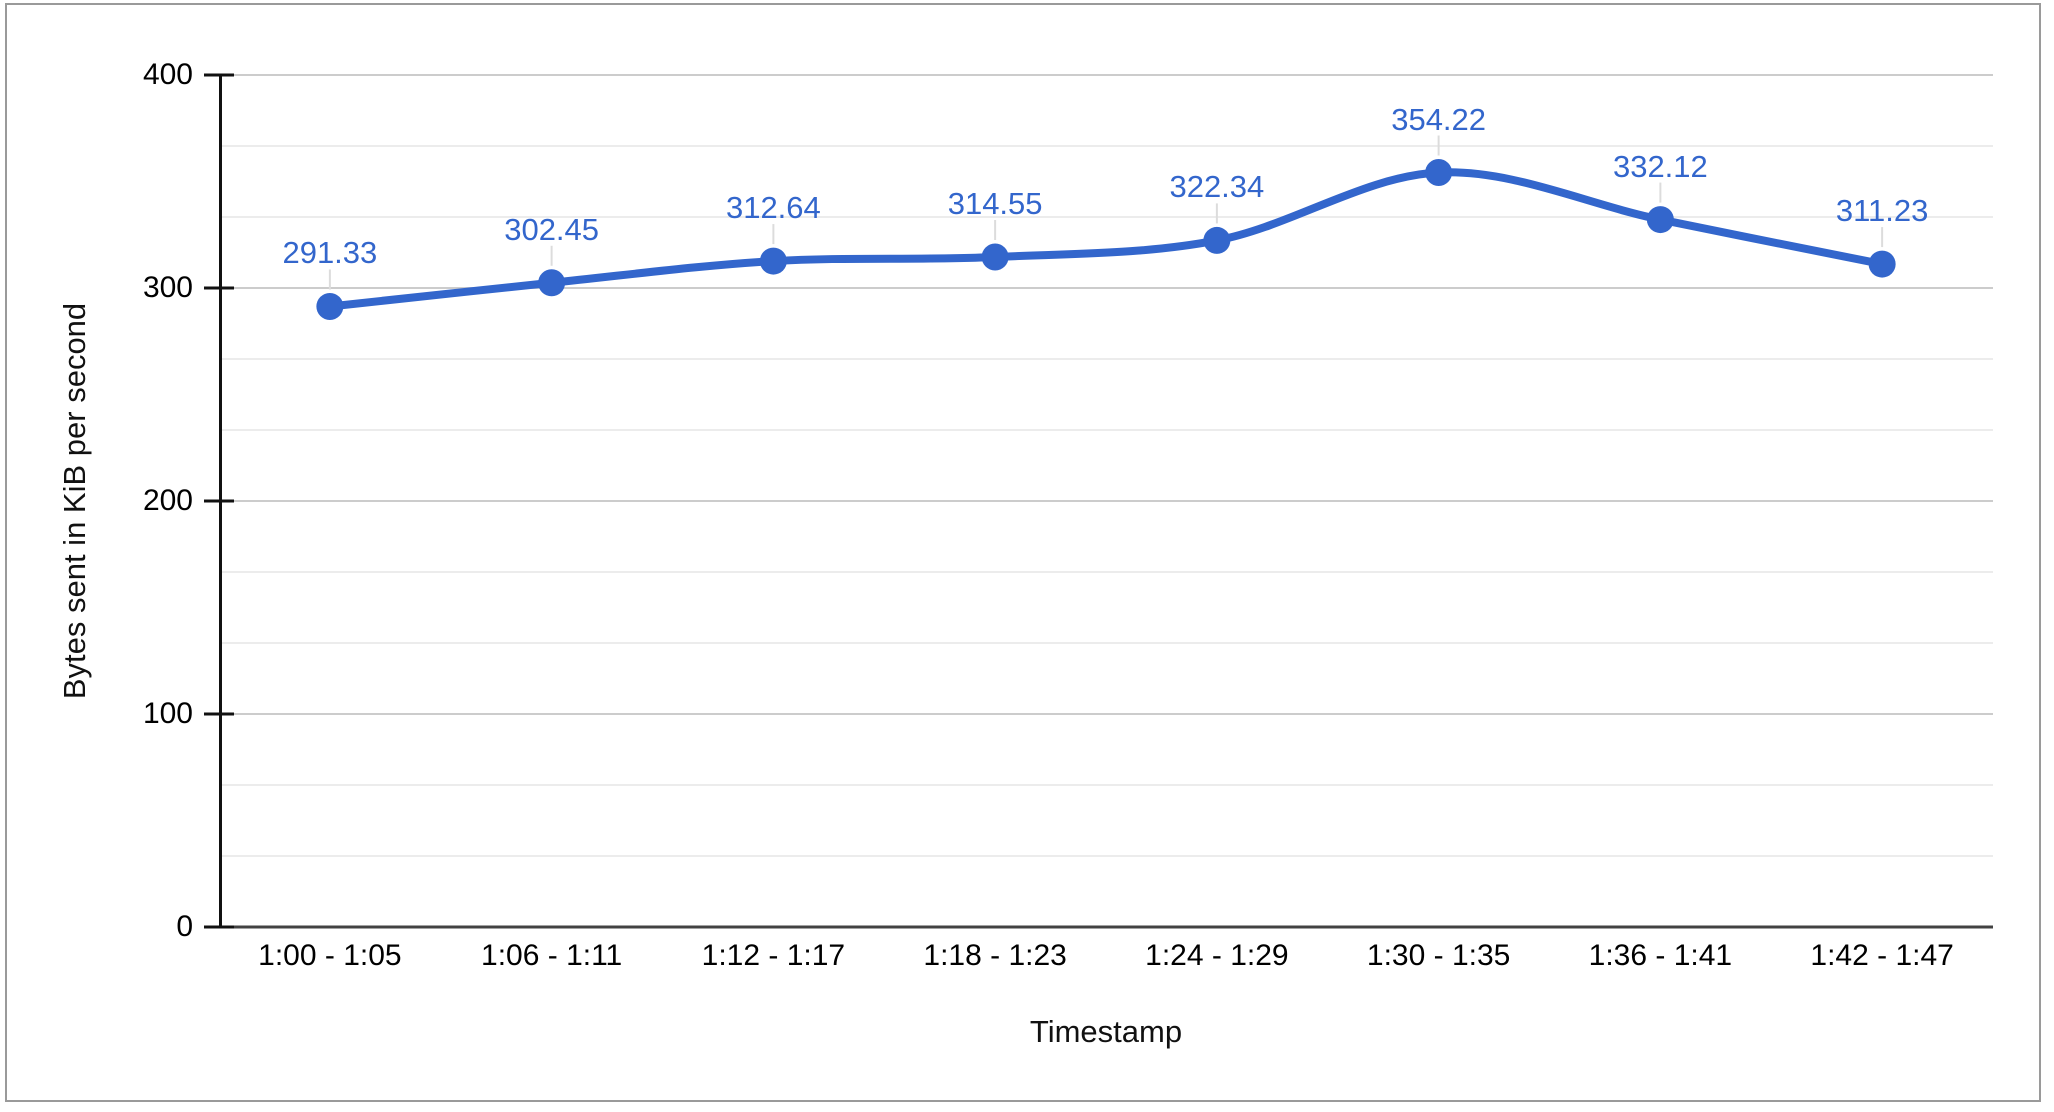 Image resolution: width=2054 pixels, height=1112 pixels. What do you see at coordinates (773, 208) in the screenshot?
I see `data-point-value-label: 312.64` at bounding box center [773, 208].